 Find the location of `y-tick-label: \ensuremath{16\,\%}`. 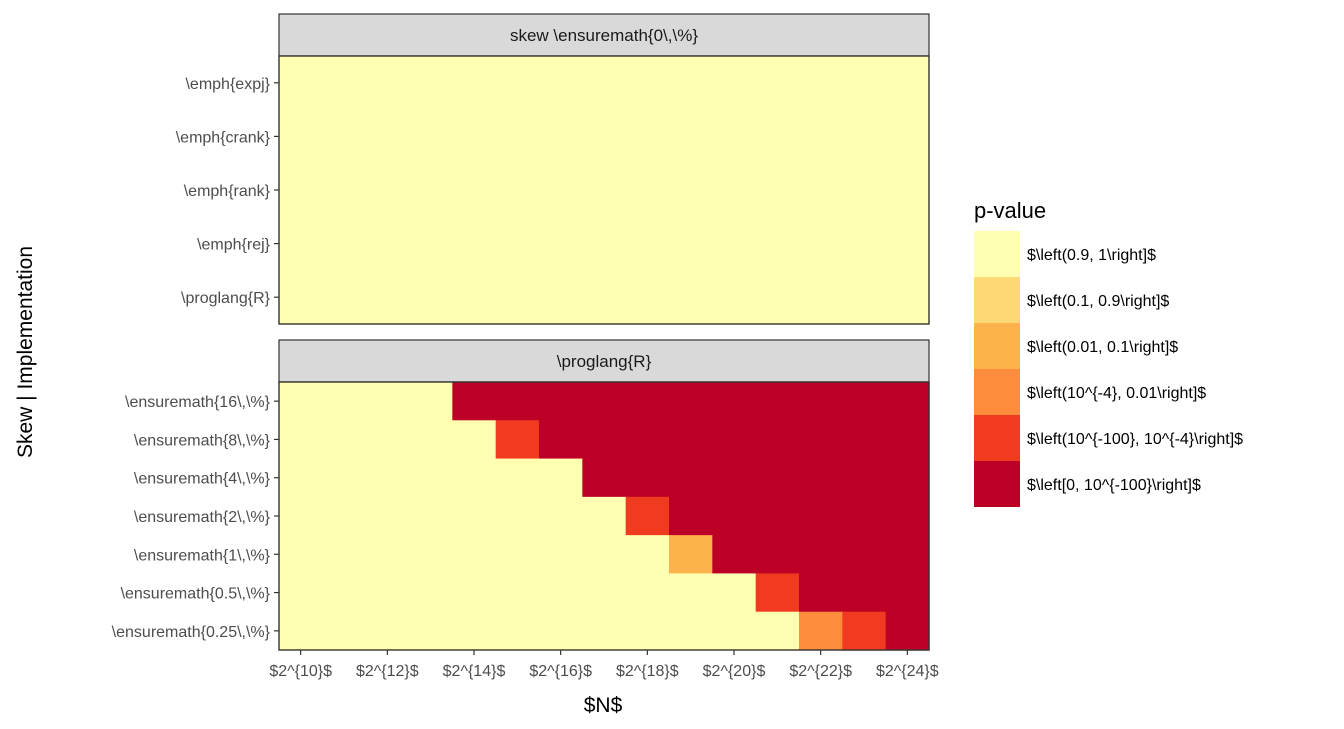

y-tick-label: \ensuremath{16\,\%} is located at coordinates (198, 402).